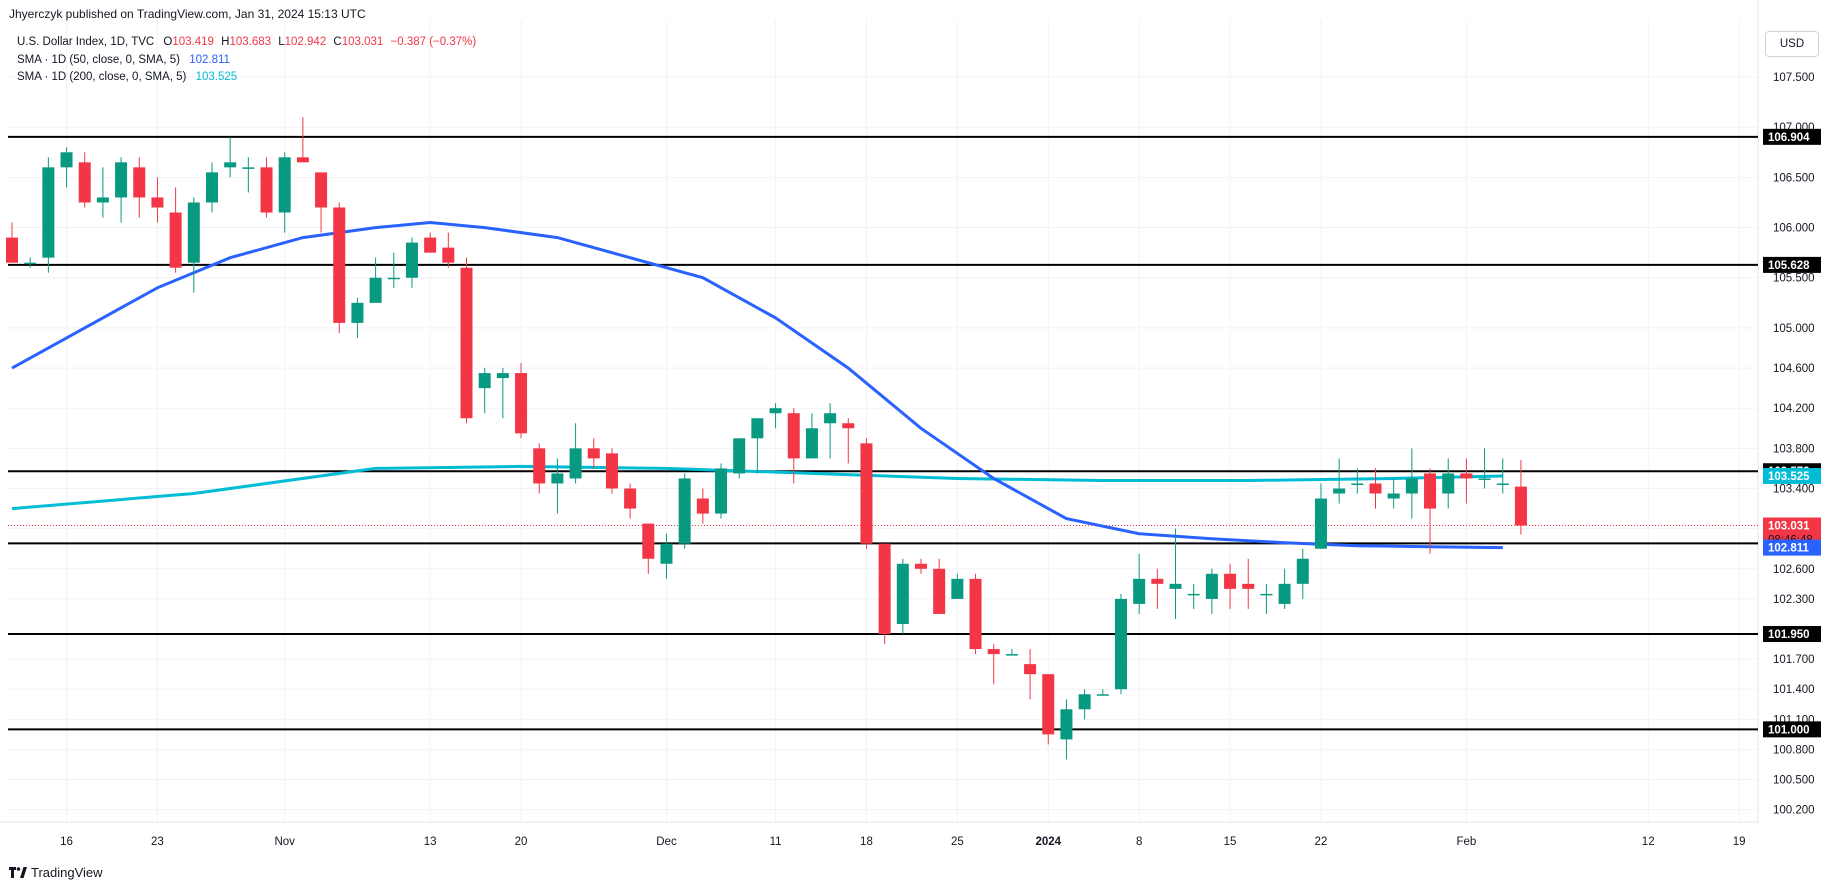 The width and height of the screenshot is (1835, 891). Describe the element at coordinates (1792, 44) in the screenshot. I see `currency-button: USD` at that location.